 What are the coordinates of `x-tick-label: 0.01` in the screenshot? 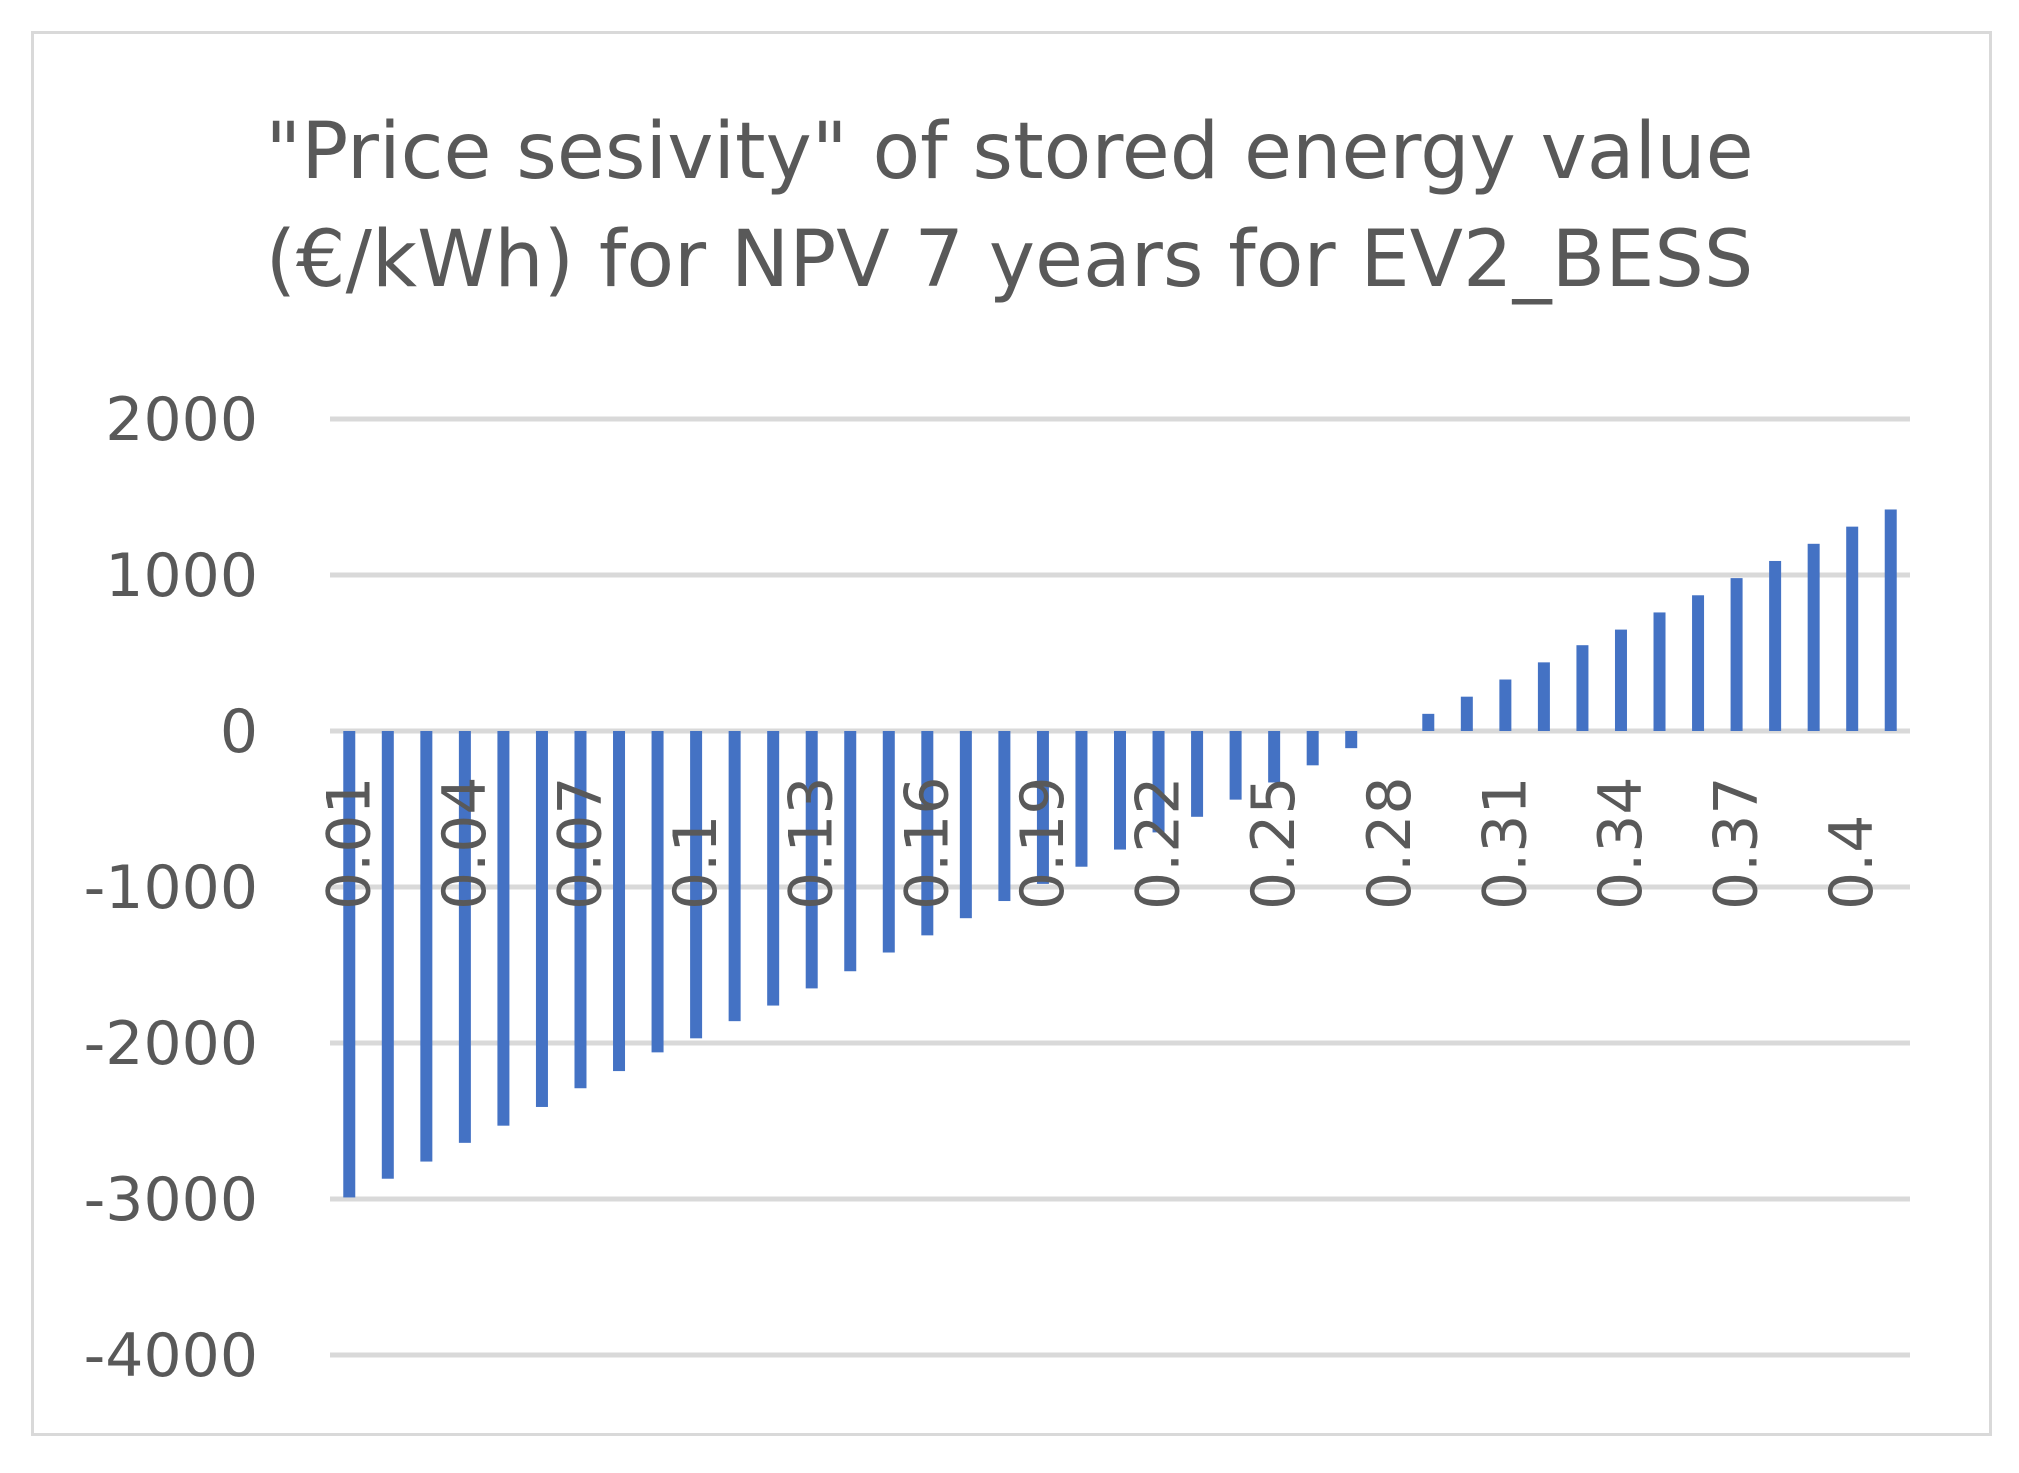 It's located at (349, 843).